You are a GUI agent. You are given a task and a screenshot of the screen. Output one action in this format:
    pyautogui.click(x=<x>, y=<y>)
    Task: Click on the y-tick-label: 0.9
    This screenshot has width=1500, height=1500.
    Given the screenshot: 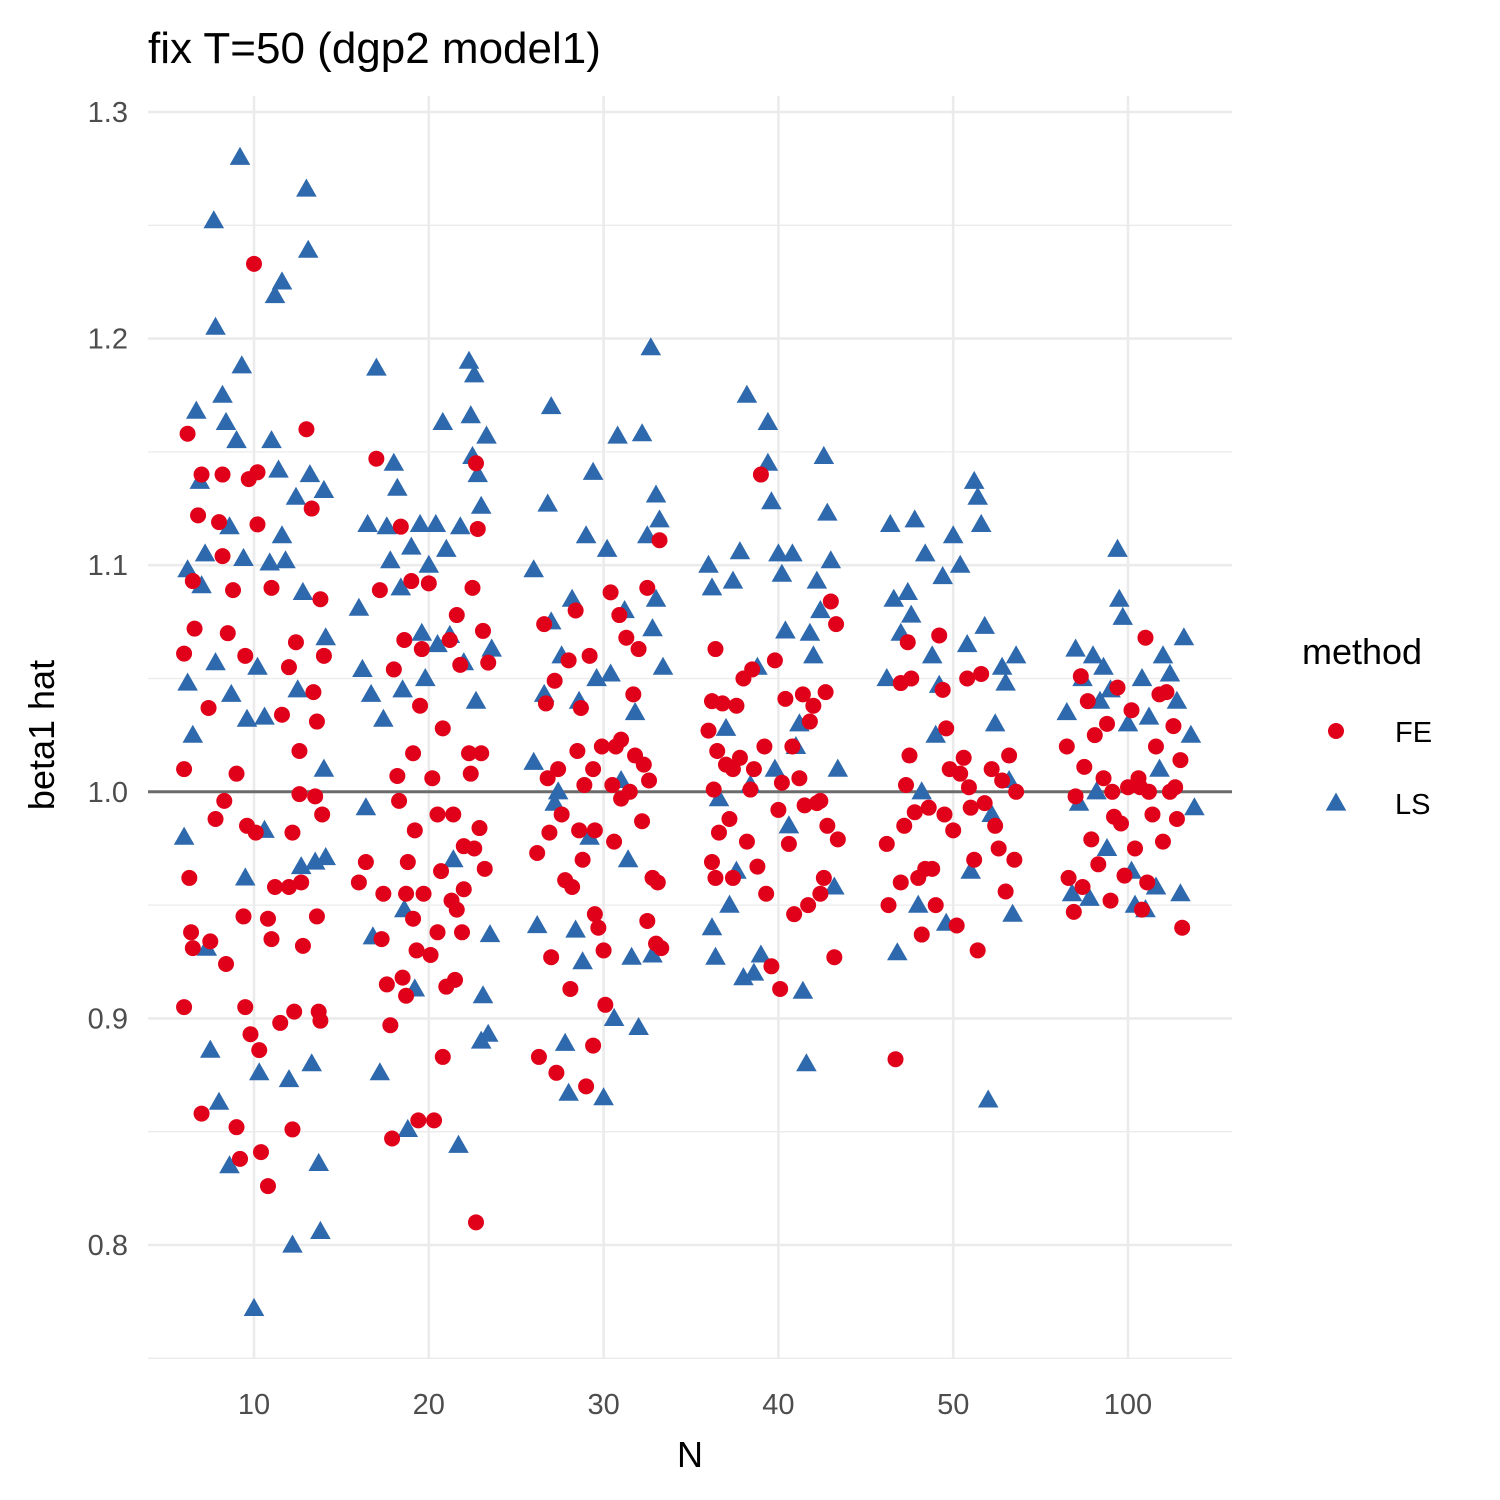 What is the action you would take?
    pyautogui.click(x=108, y=1019)
    